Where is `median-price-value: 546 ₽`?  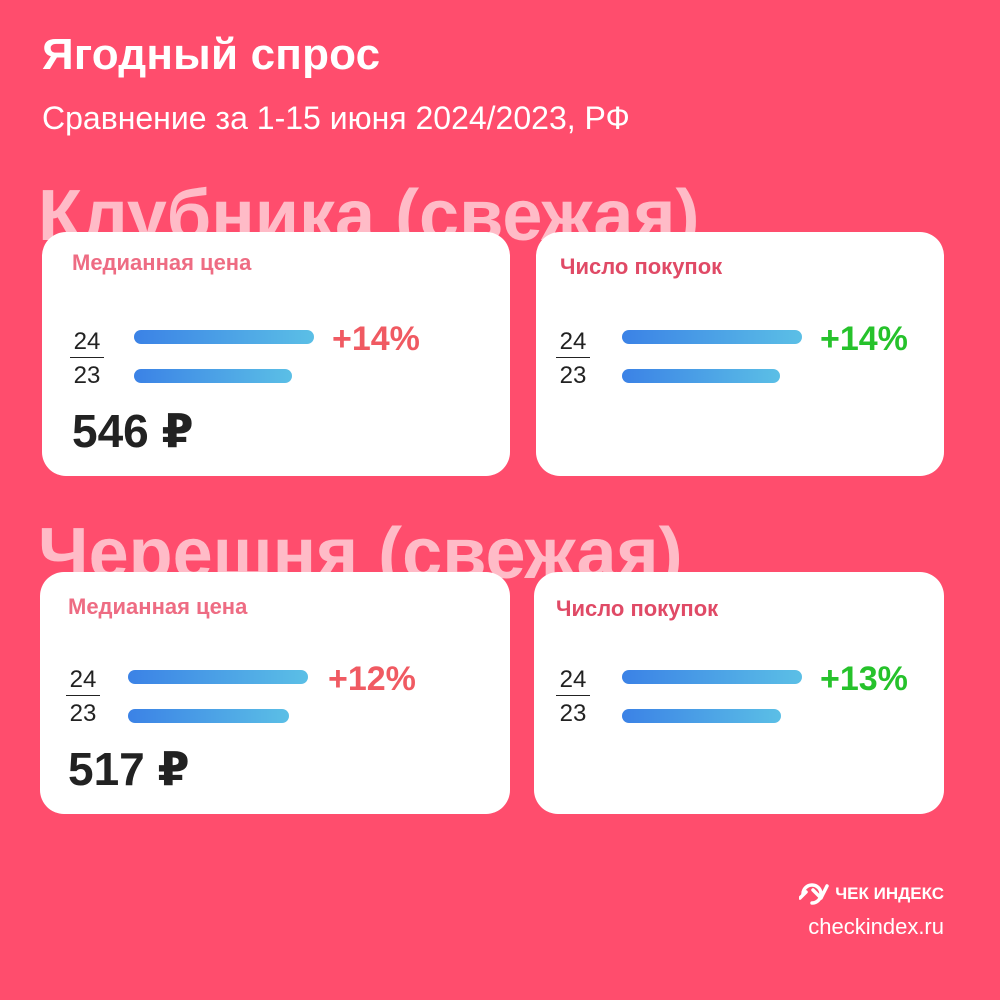
median-price-value: 546 ₽ is located at coordinates (133, 431).